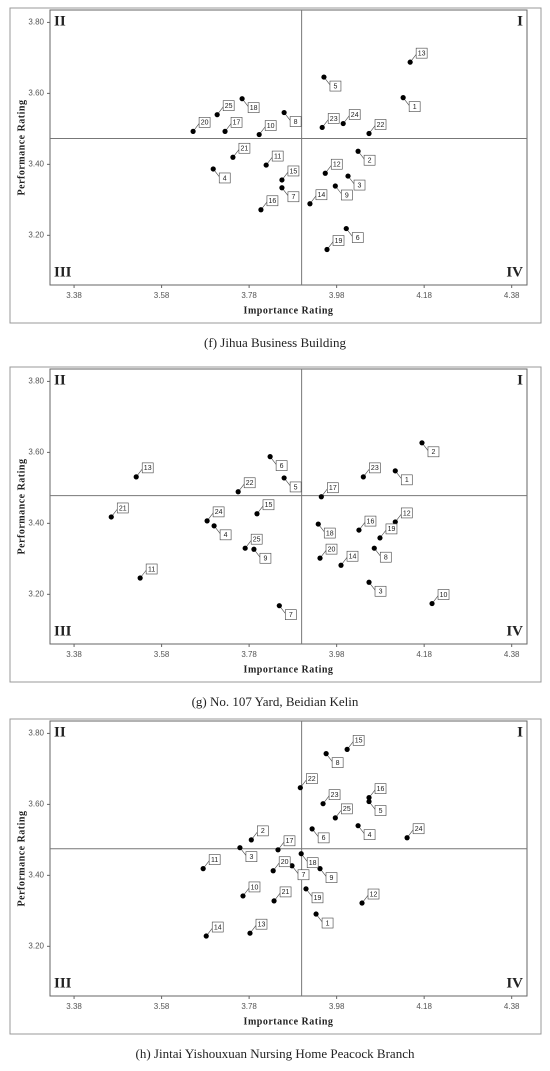  I want to click on point-number: 11, so click(277, 156).